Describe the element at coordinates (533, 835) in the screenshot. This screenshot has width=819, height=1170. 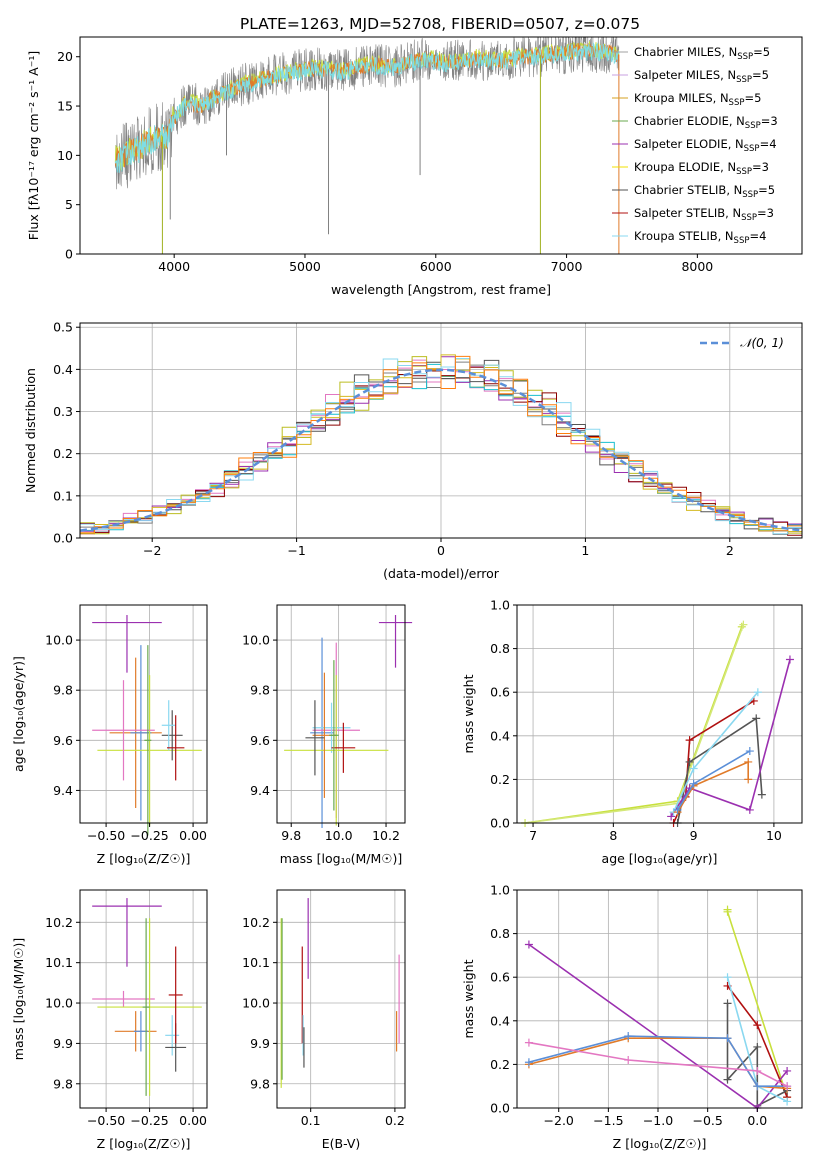
I see `x-tick-label: 7` at that location.